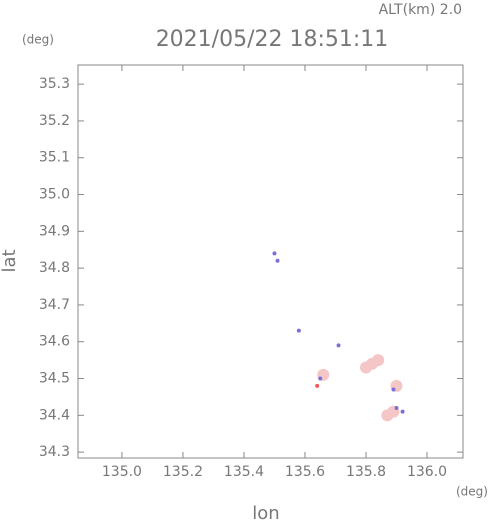 This screenshot has width=491, height=521. What do you see at coordinates (183, 472) in the screenshot?
I see `x-tick-label: 135.2` at bounding box center [183, 472].